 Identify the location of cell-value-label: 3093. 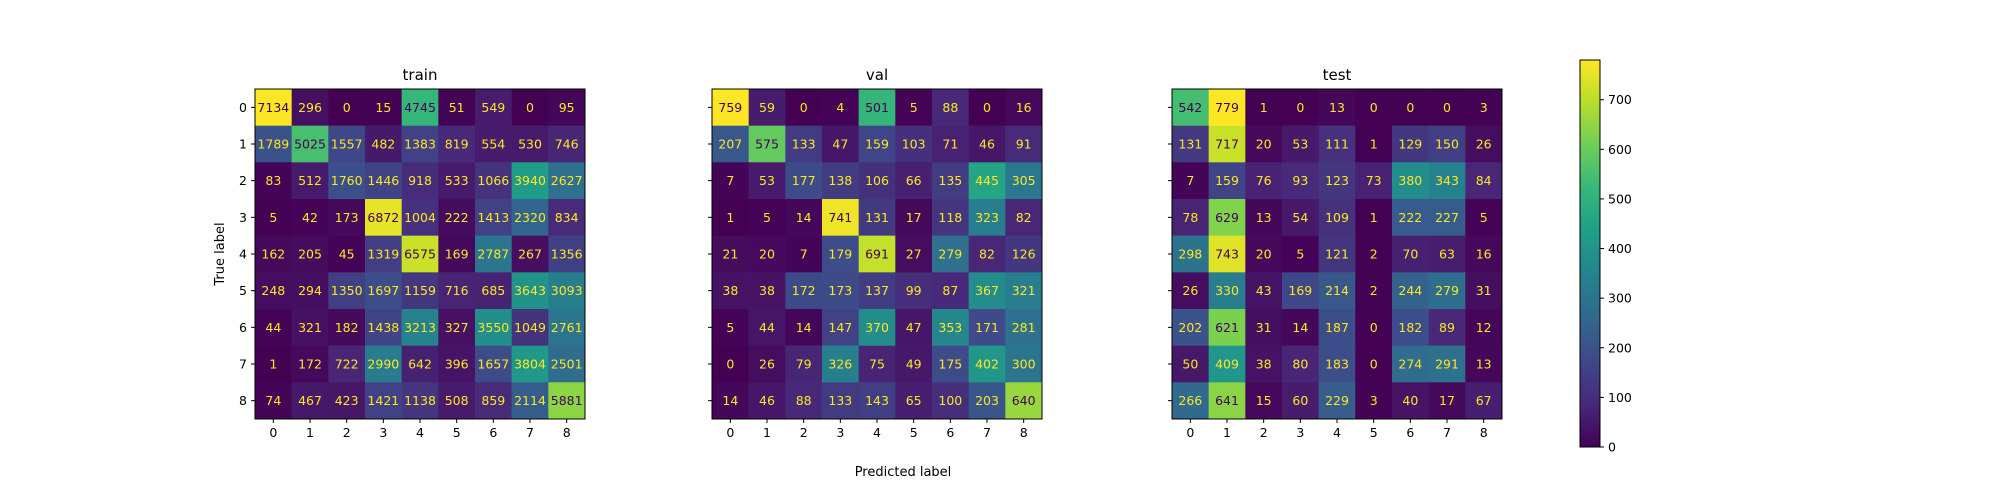
(567, 290).